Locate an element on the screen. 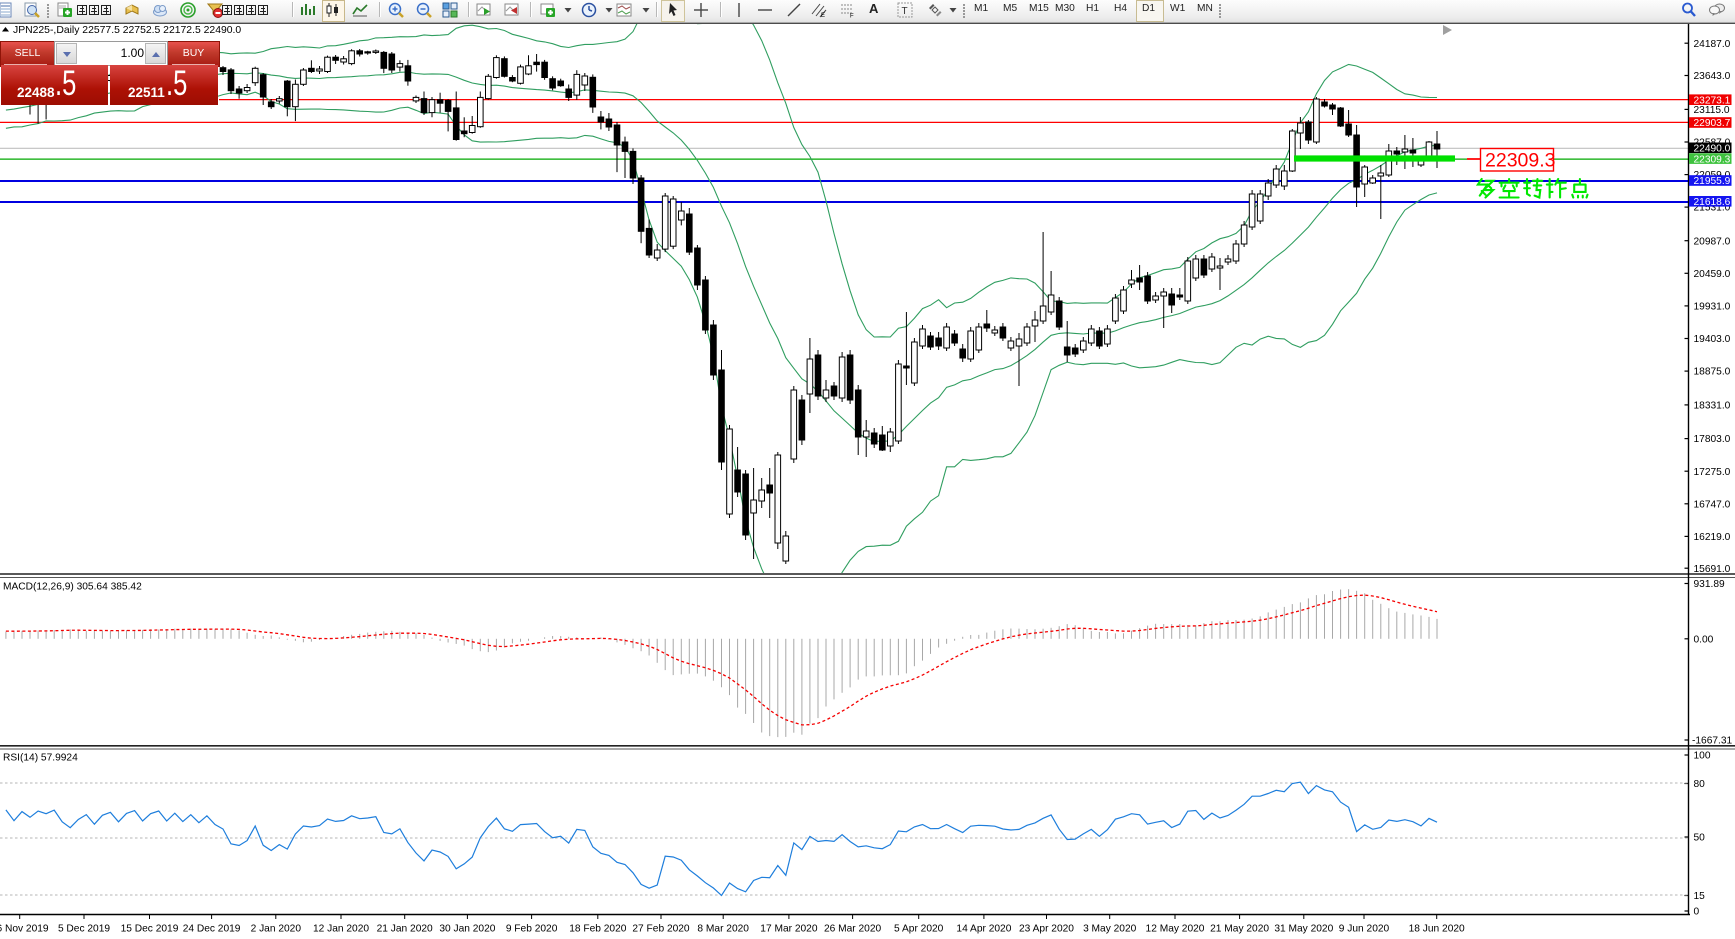  svg-text: 17 Mar 2020 is located at coordinates (789, 929).